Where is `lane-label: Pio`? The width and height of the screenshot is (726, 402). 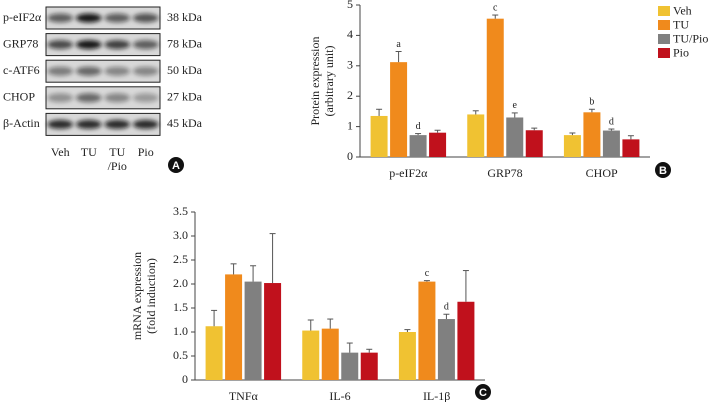 lane-label: Pio is located at coordinates (146, 152).